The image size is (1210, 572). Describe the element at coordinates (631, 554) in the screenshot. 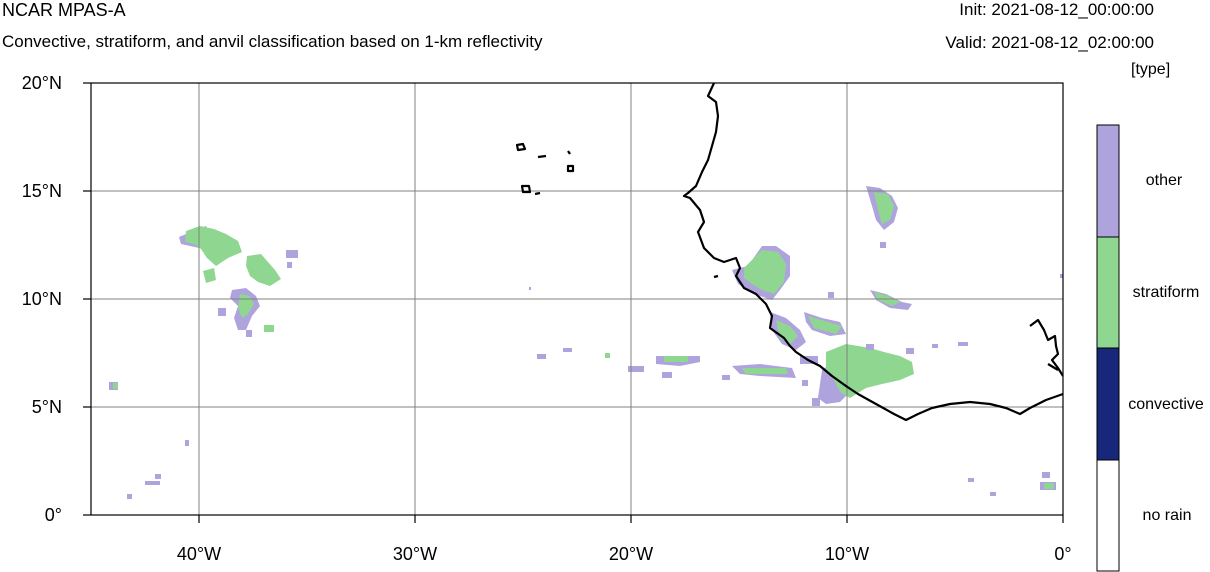

I see `lon-tick-label: 20°W` at that location.